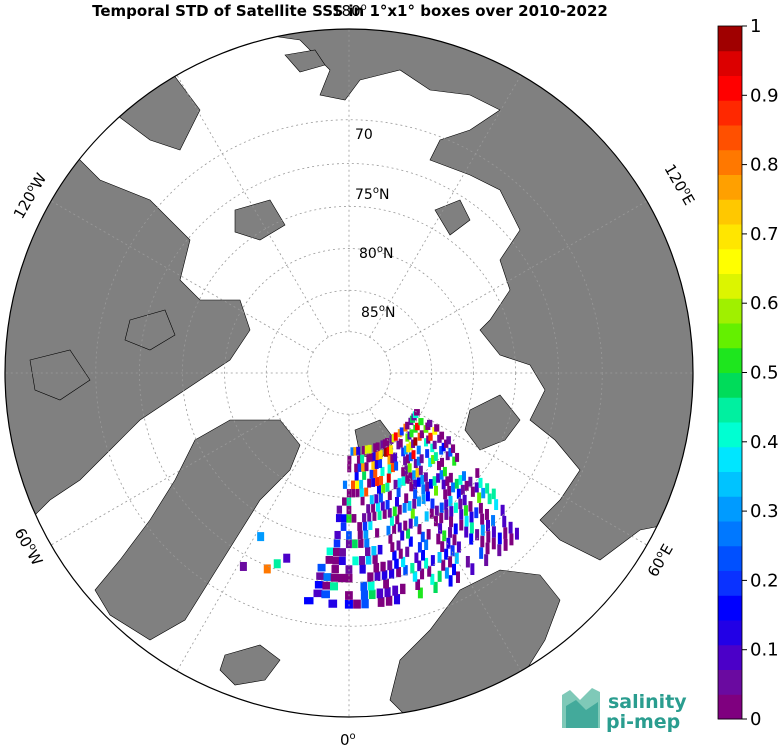  Describe the element at coordinates (349, 11) in the screenshot. I see `lon-label-180: 180o` at that location.